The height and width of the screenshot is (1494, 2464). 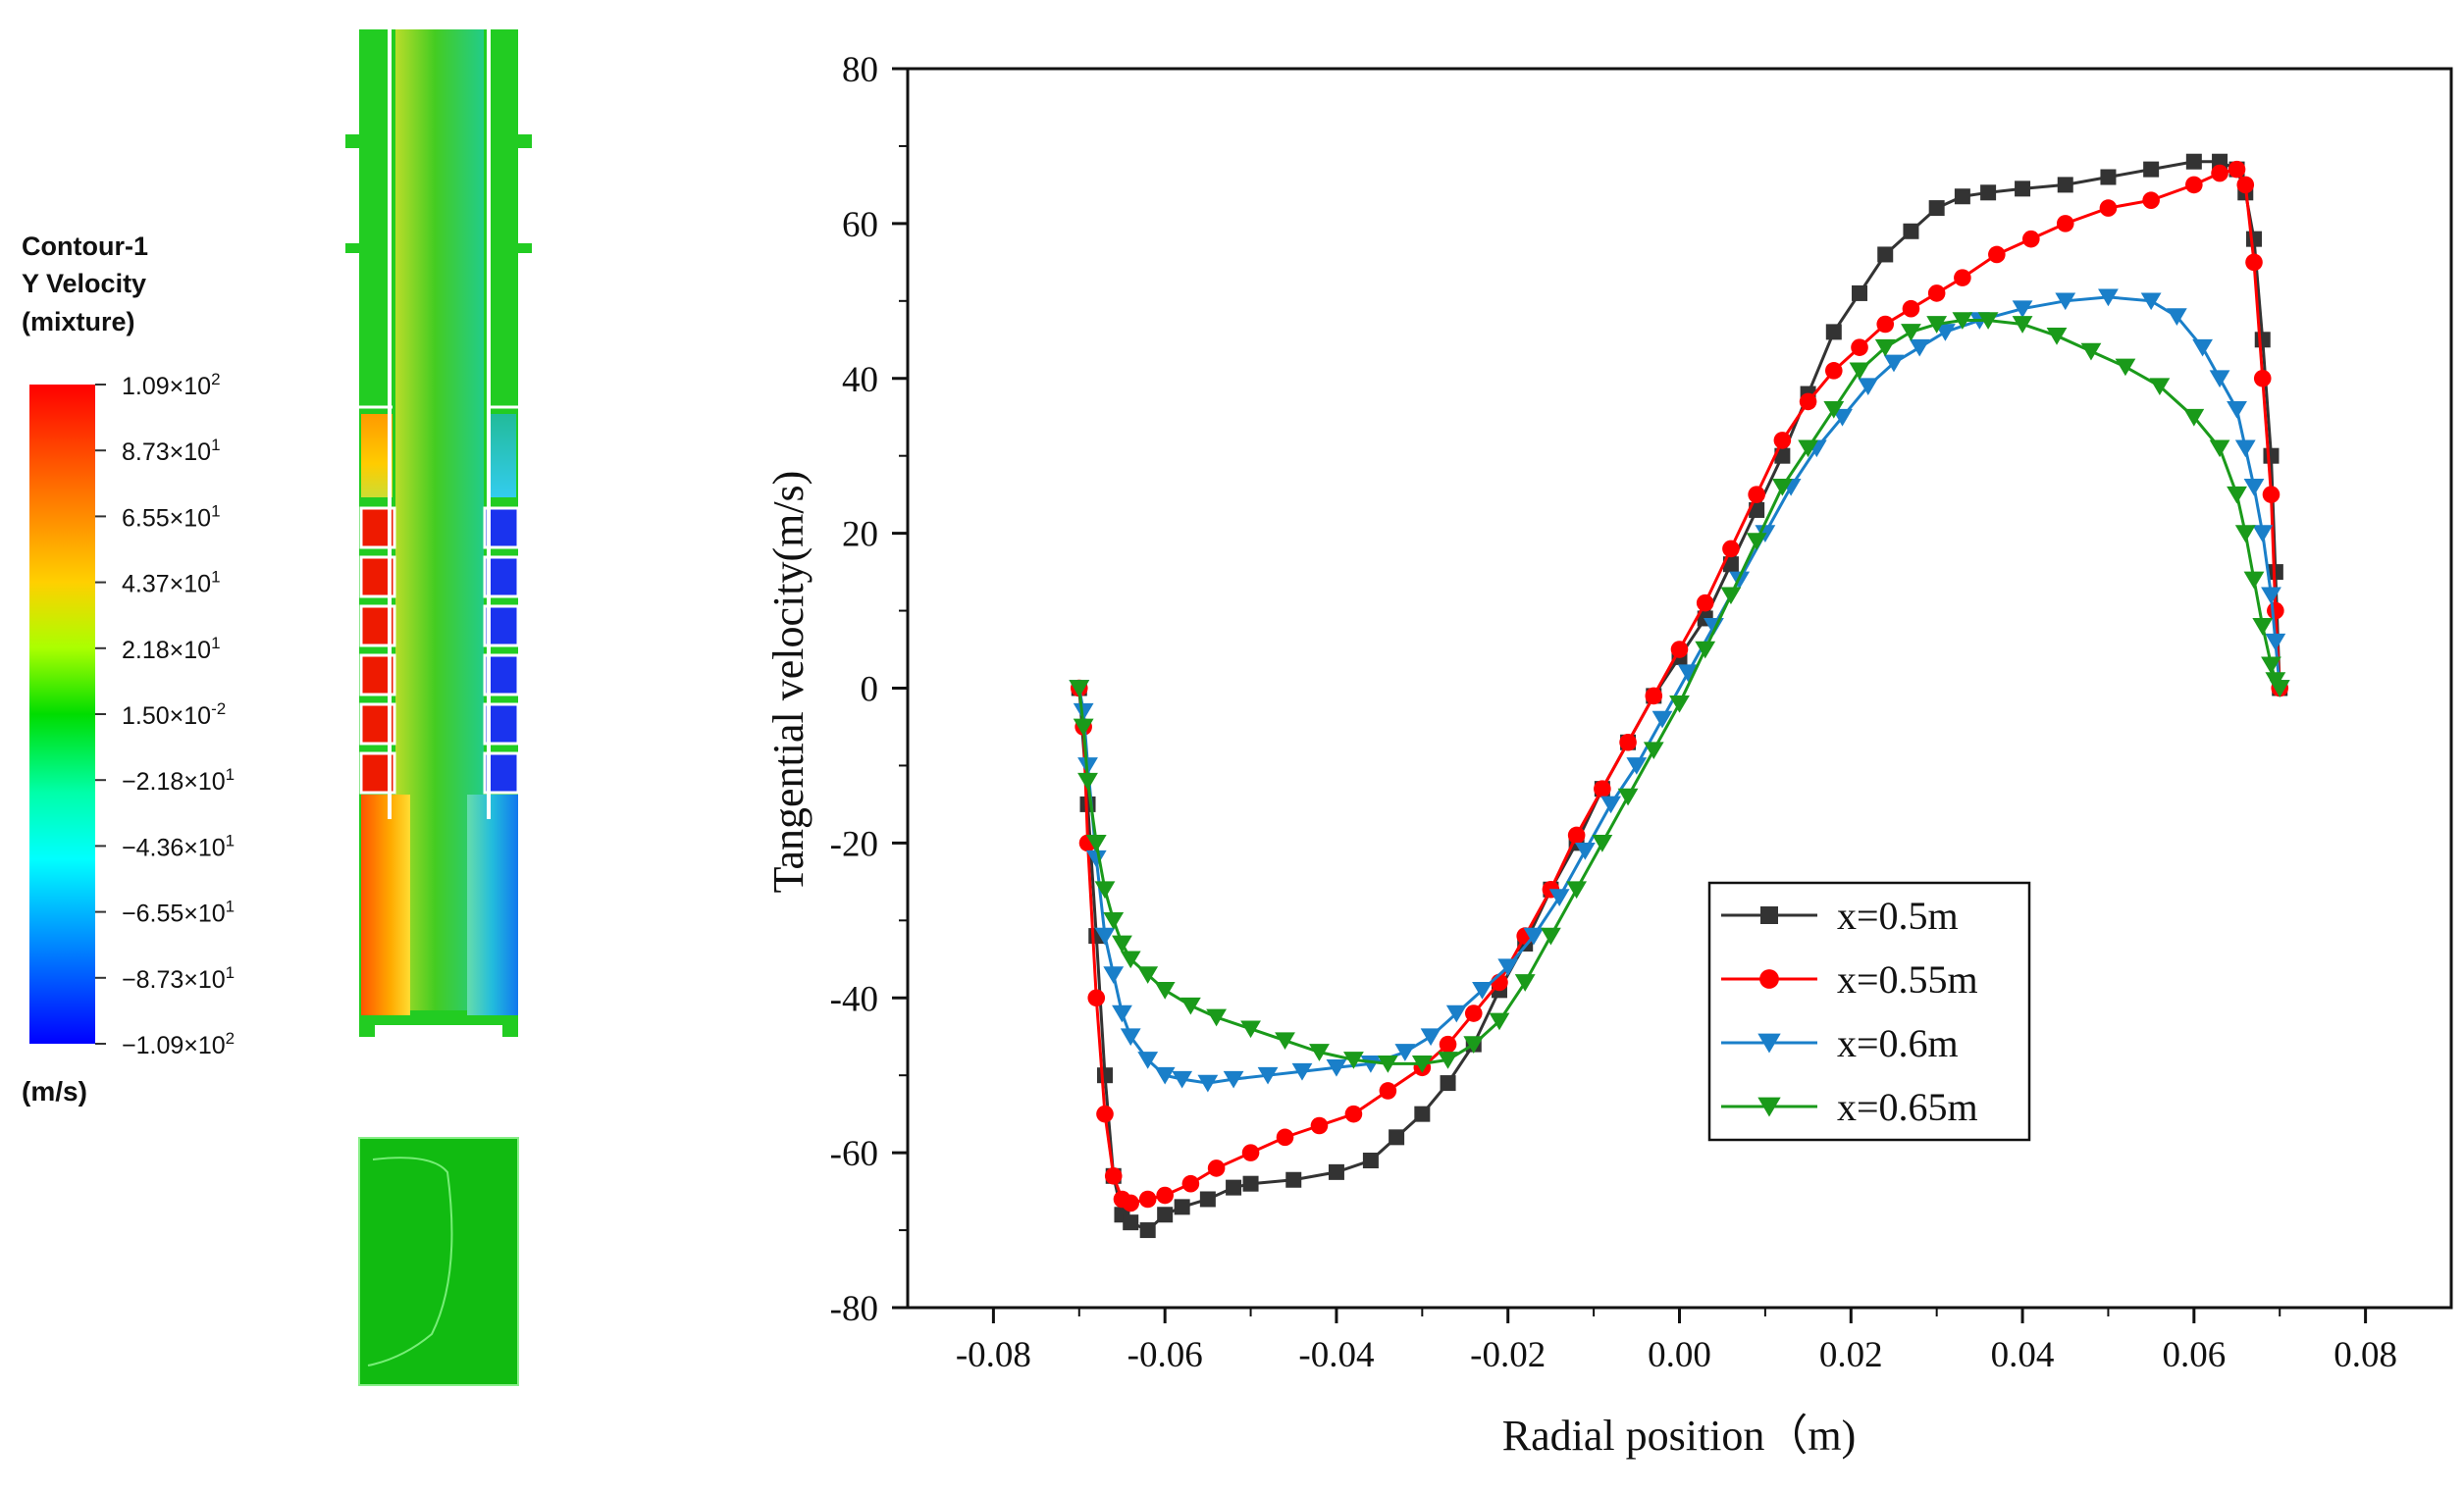 What do you see at coordinates (1851, 1355) in the screenshot?
I see `x-tick-label: 0.02` at bounding box center [1851, 1355].